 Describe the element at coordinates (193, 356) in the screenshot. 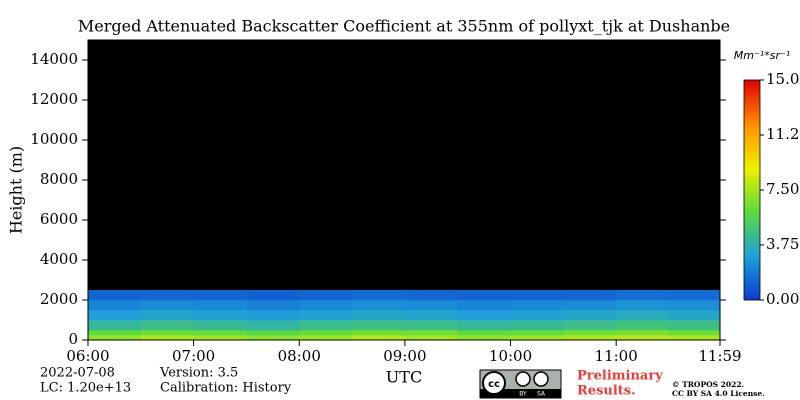

I see `x-tick-label: 07:00` at that location.